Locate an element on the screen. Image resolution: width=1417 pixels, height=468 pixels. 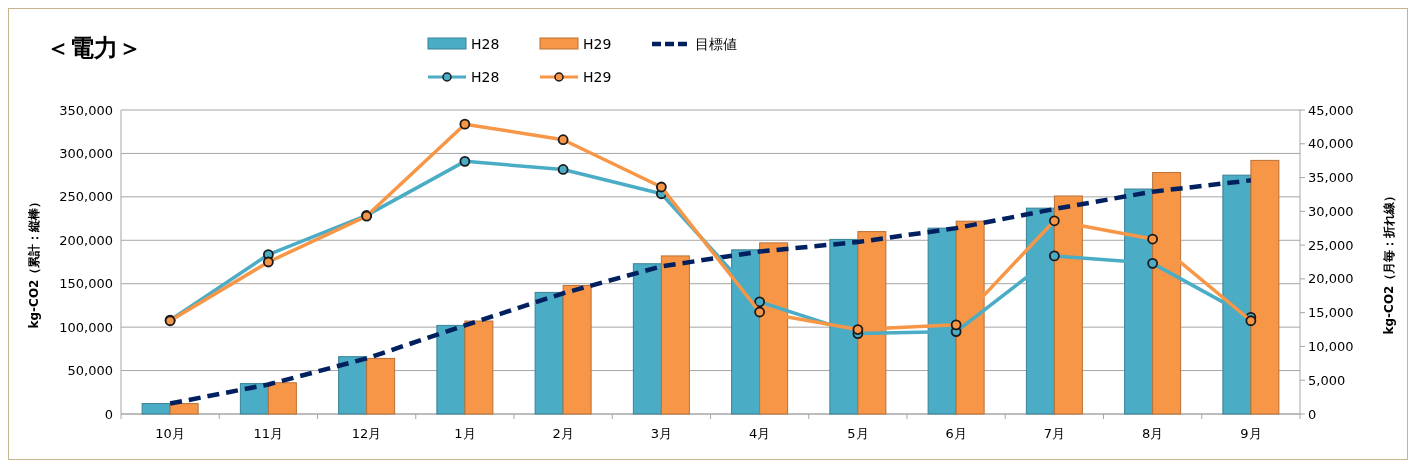
y2-tick-label: 0 is located at coordinates (1312, 414).